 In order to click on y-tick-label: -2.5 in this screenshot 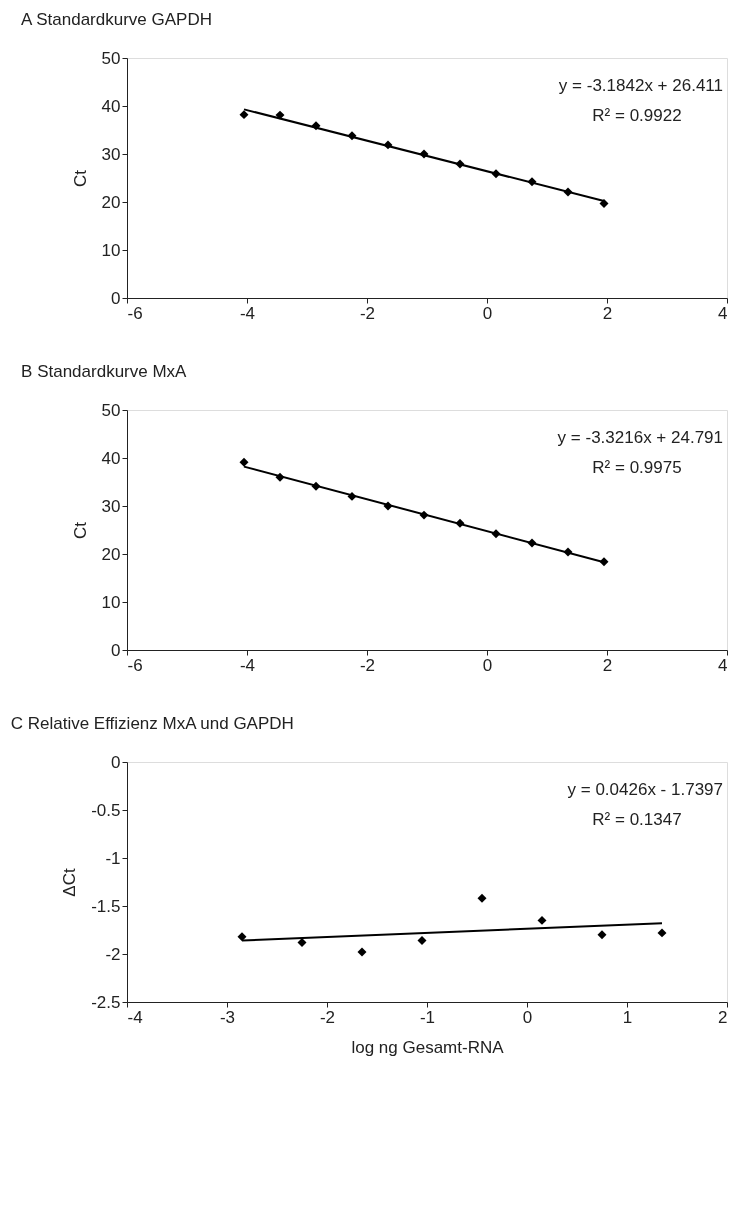, I will do `click(106, 1002)`.